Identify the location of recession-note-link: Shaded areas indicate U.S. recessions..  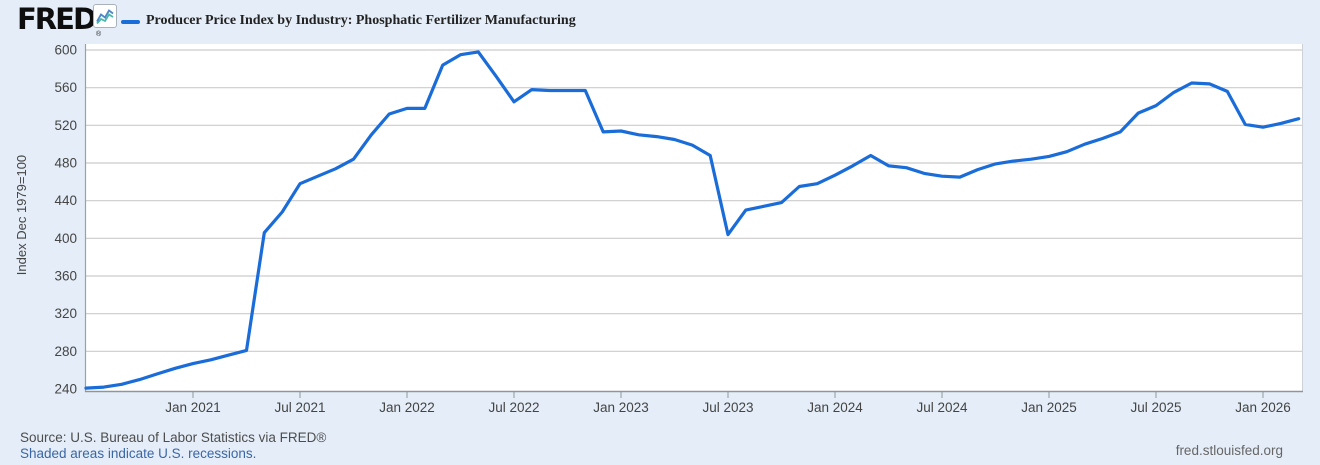
(138, 453).